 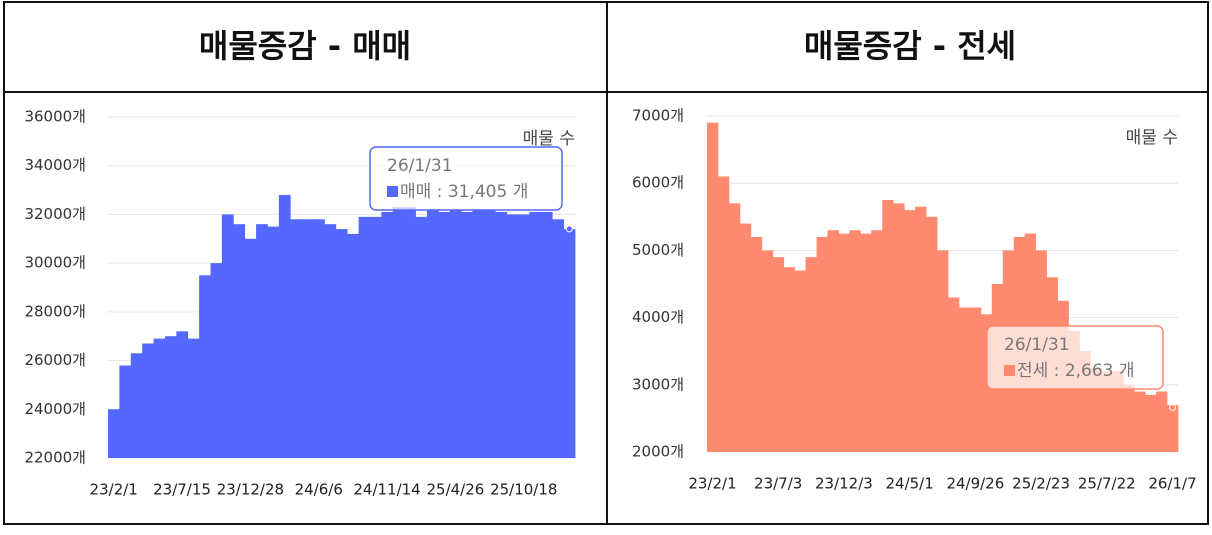 What do you see at coordinates (523, 490) in the screenshot?
I see `x-tick-label: 25/10/18` at bounding box center [523, 490].